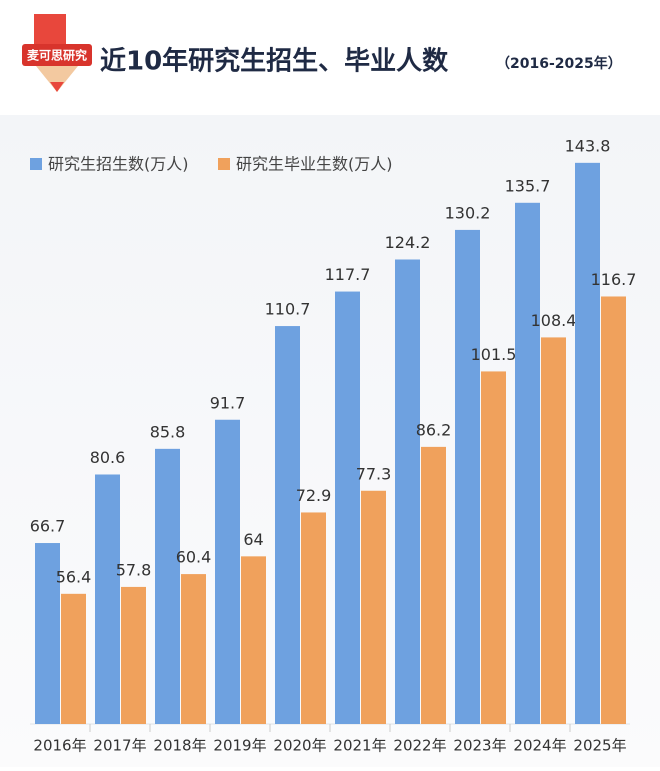 This screenshot has width=660, height=771. Describe the element at coordinates (74, 576) in the screenshot. I see `value-label: 56.4` at that location.